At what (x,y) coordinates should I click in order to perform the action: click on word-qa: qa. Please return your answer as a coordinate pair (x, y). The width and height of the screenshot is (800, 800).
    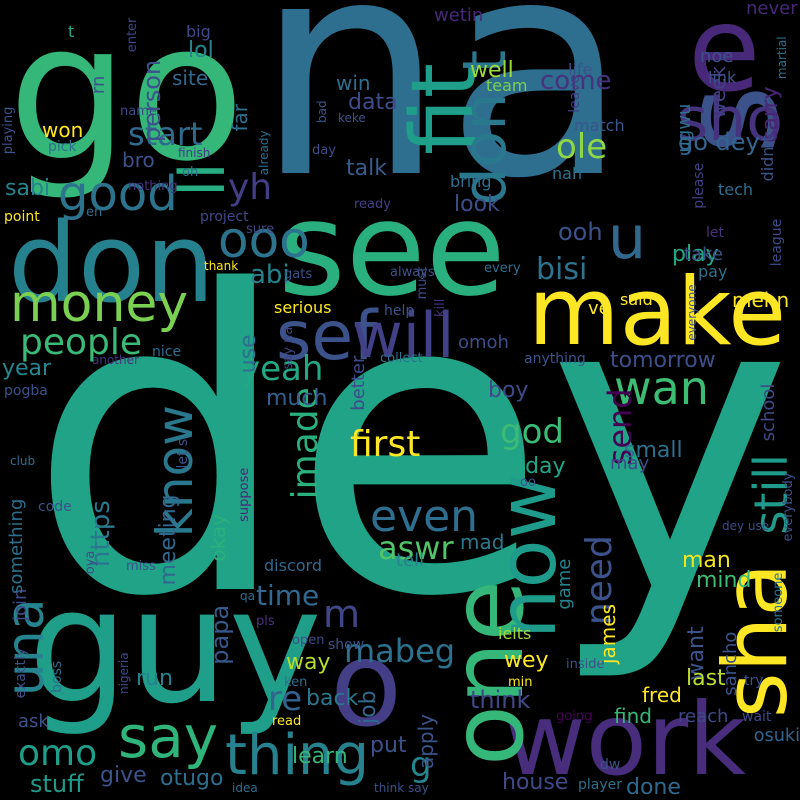
    Looking at the image, I should click on (247, 596).